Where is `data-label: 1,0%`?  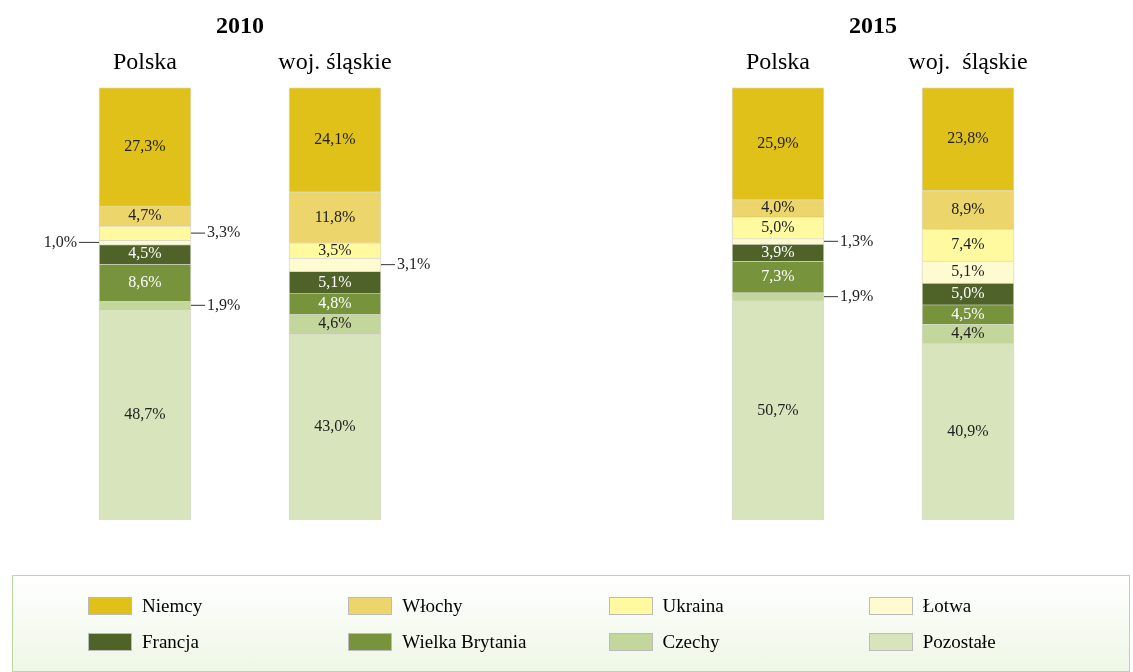
data-label: 1,0% is located at coordinates (60, 241).